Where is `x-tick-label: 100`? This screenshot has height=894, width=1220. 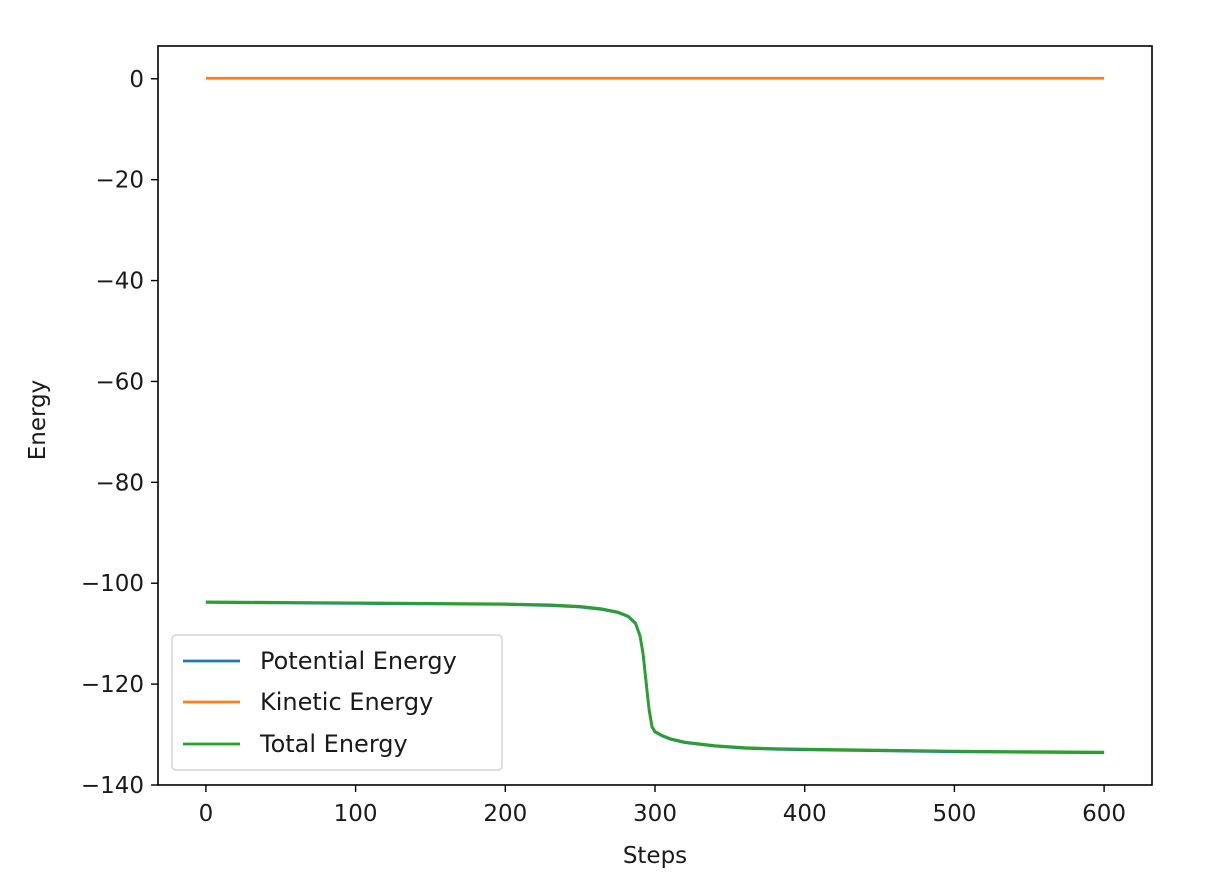 x-tick-label: 100 is located at coordinates (356, 814).